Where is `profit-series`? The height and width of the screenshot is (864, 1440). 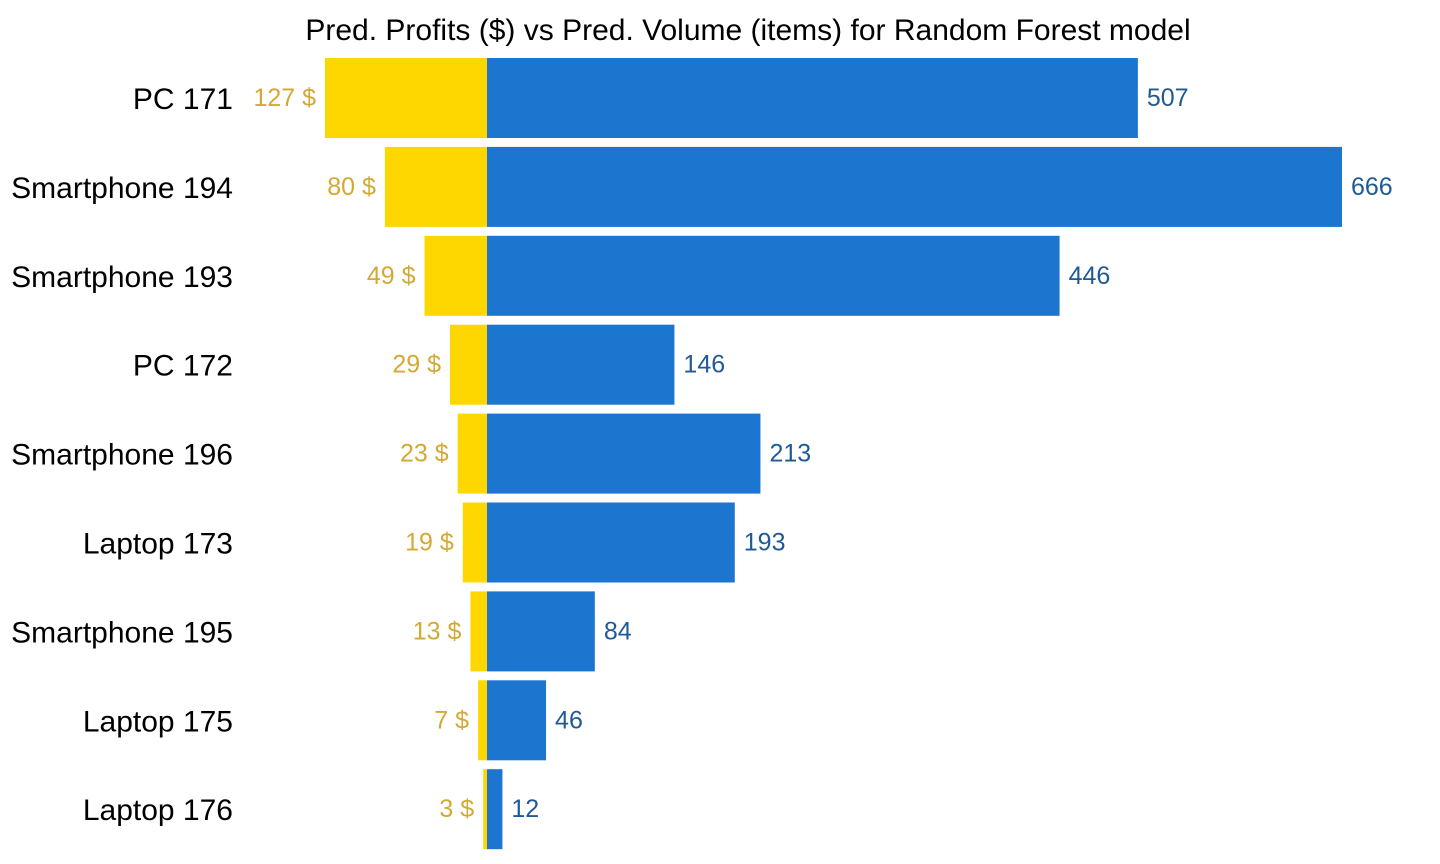
profit-series is located at coordinates (406, 454).